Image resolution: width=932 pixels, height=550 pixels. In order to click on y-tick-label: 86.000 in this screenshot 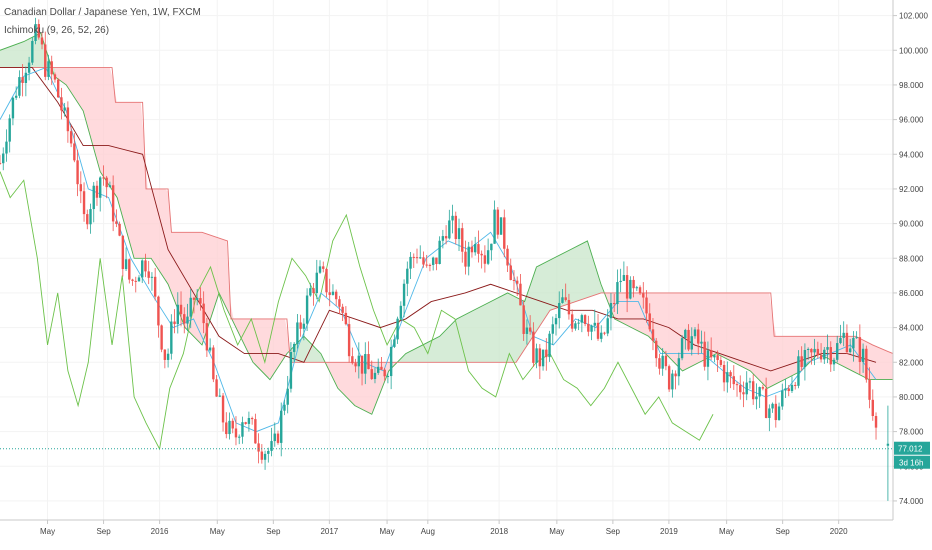, I will do `click(911, 293)`.